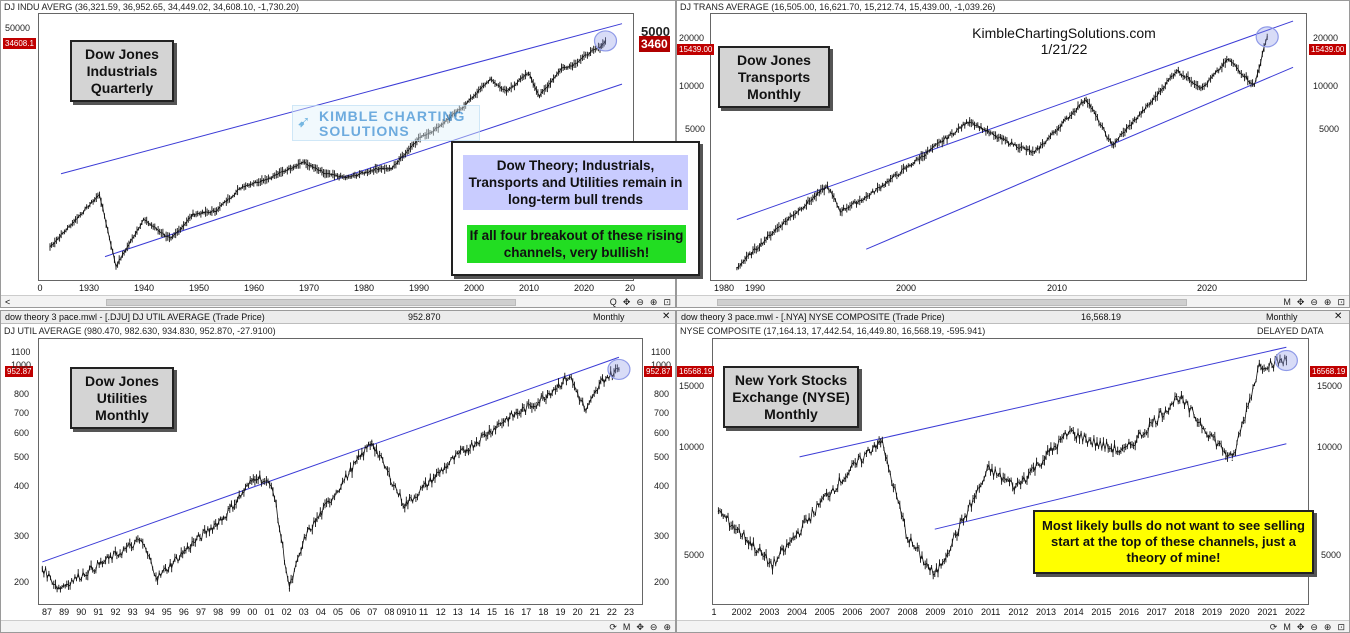  What do you see at coordinates (389, 612) in the screenshot?
I see `util-x-tick: 08` at bounding box center [389, 612].